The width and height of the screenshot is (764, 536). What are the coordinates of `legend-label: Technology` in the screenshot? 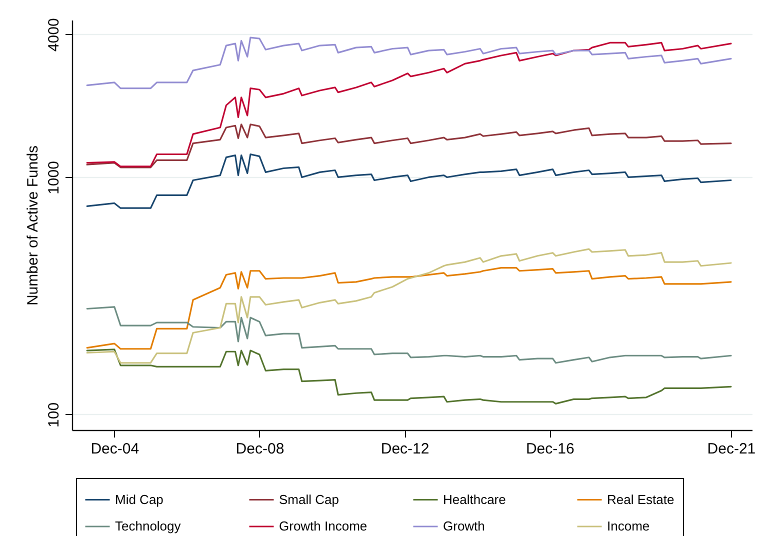 It's located at (148, 526).